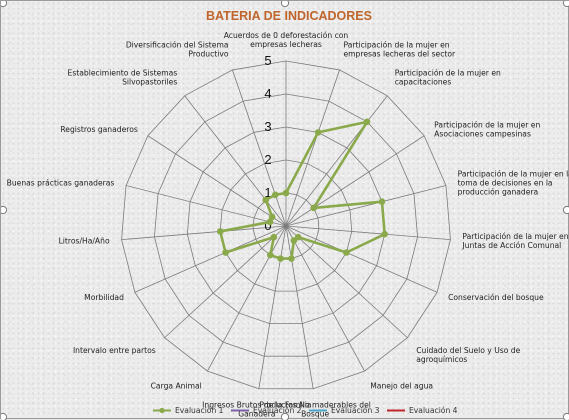  Describe the element at coordinates (208, 54) in the screenshot. I see `axis-label-line: Productivo` at that location.